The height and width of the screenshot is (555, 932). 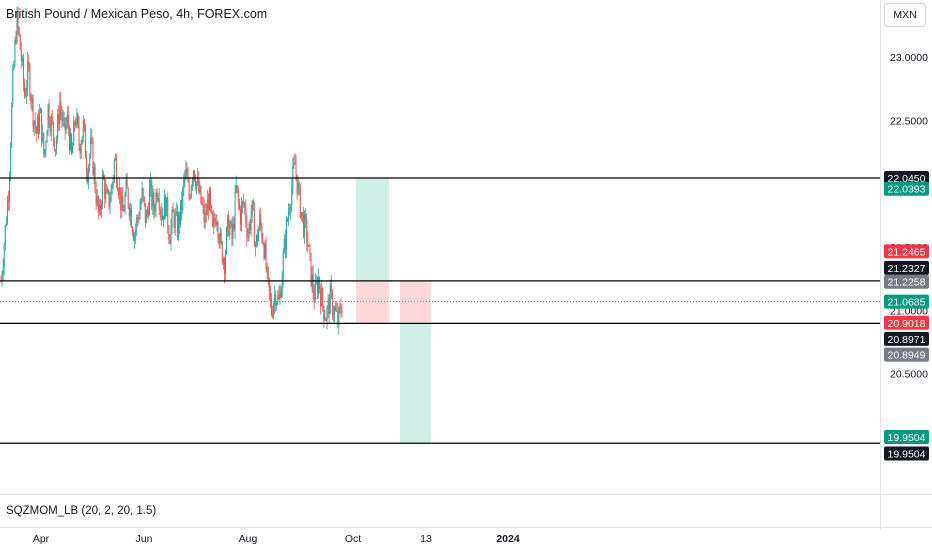 What do you see at coordinates (909, 121) in the screenshot?
I see `price-tick-label: 22.5000` at bounding box center [909, 121].